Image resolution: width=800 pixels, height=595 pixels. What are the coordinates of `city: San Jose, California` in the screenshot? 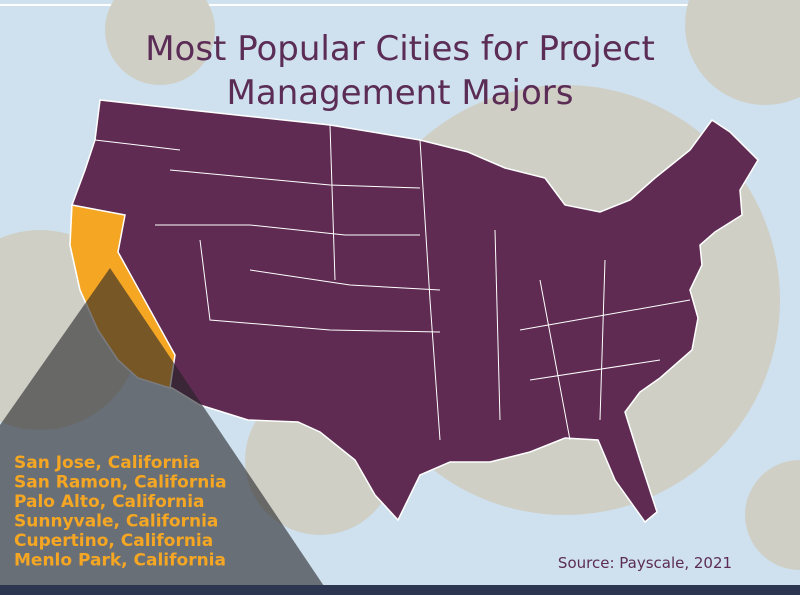 It's located at (107, 463).